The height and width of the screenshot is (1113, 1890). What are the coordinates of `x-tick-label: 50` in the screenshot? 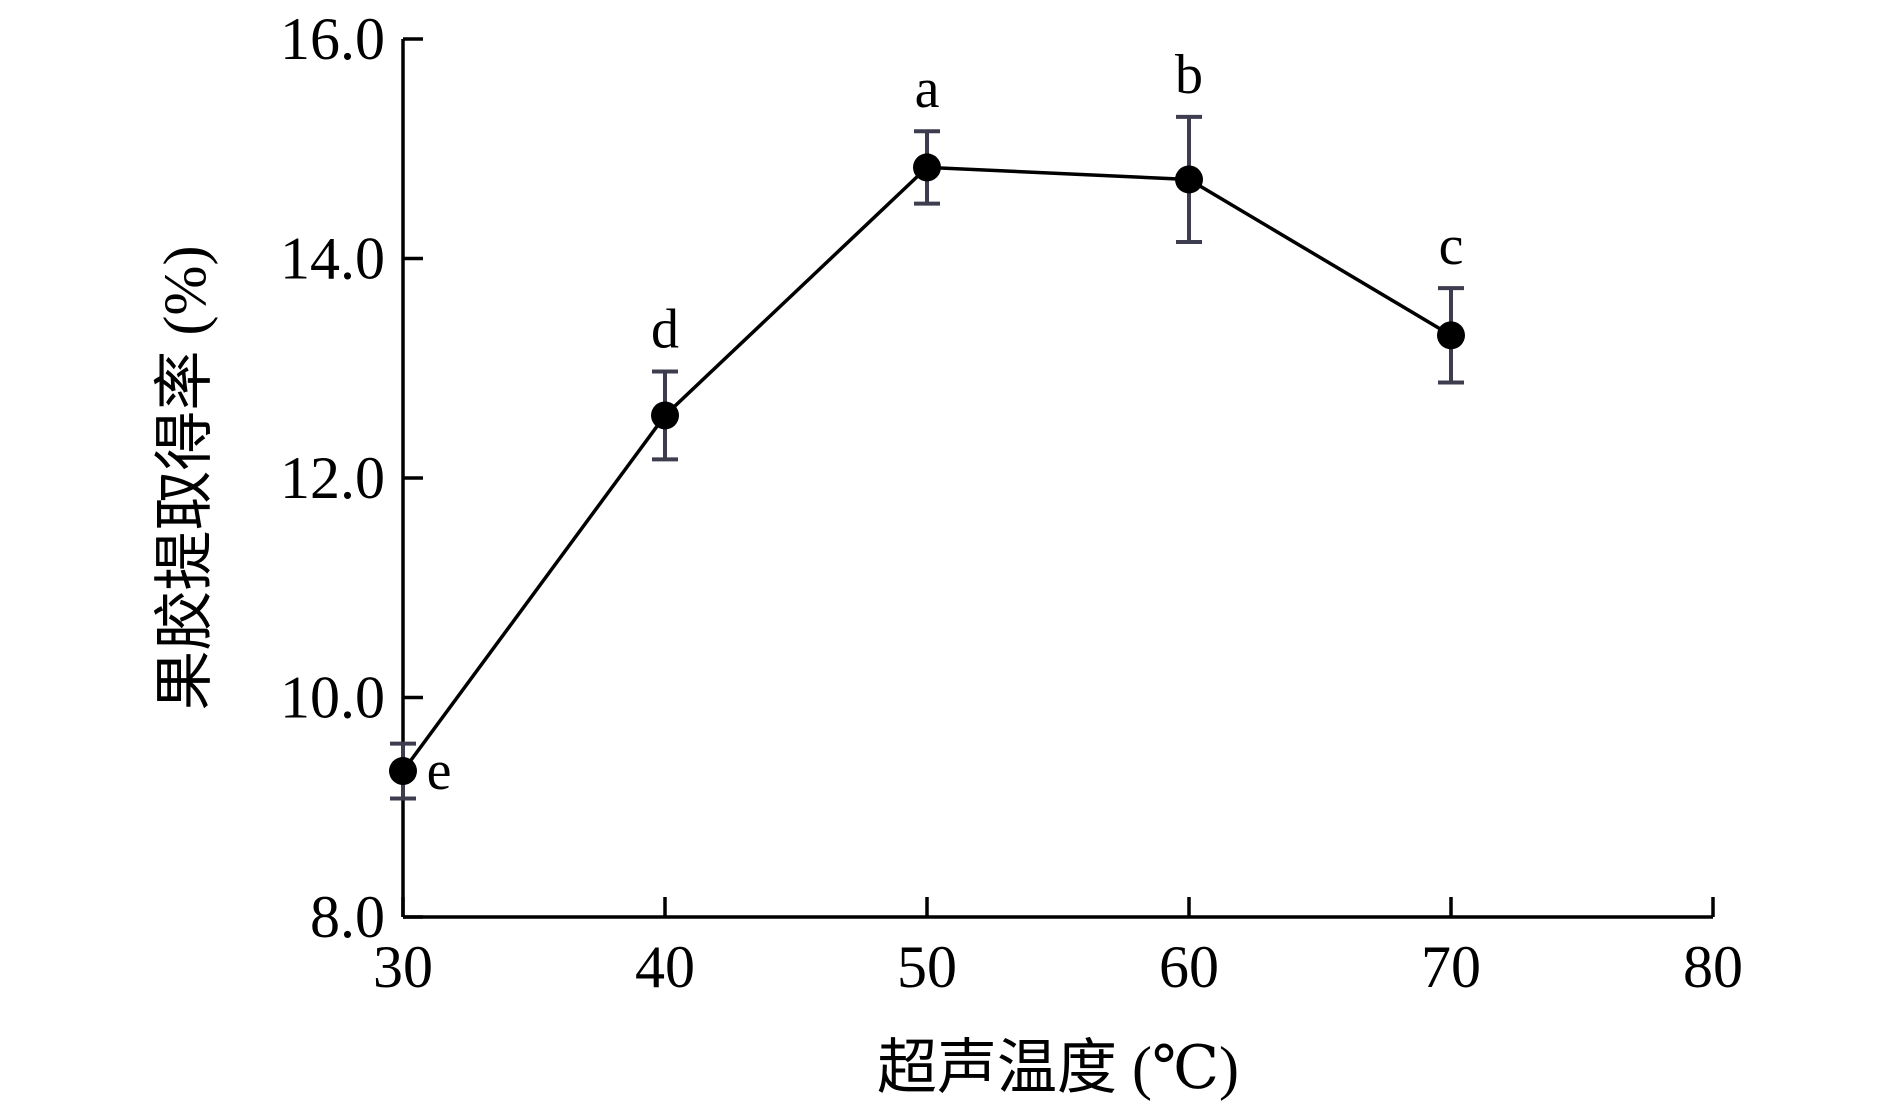 It's located at (927, 967).